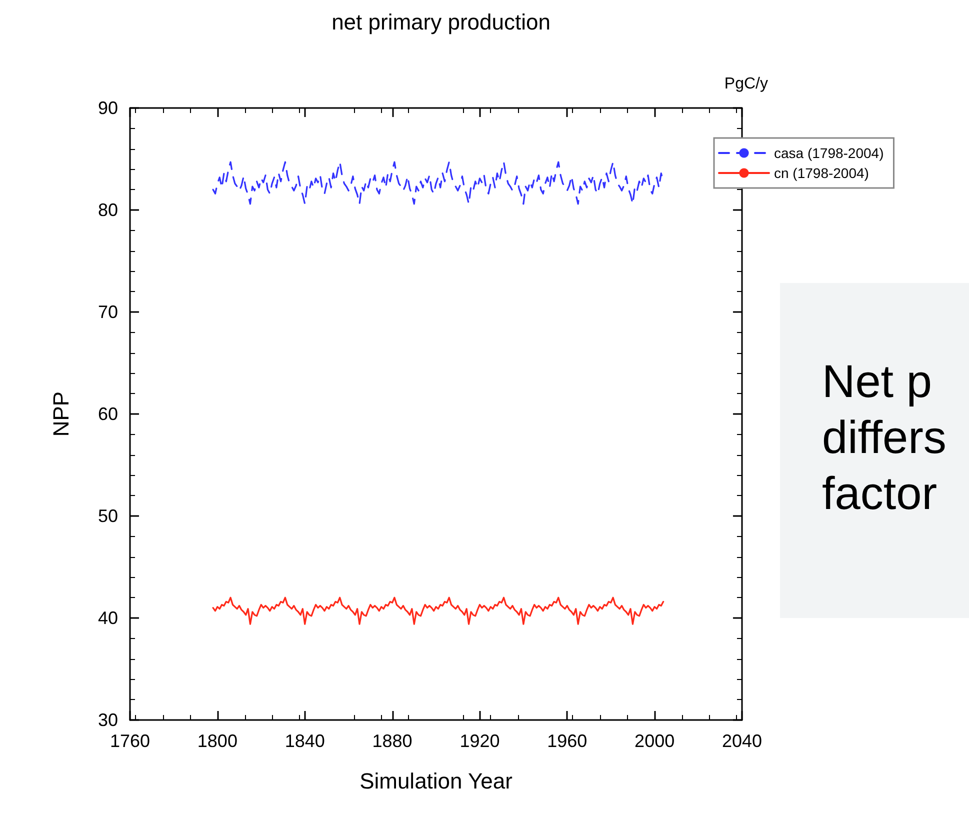 The height and width of the screenshot is (829, 969). I want to click on y-tick-label: 60, so click(108, 414).